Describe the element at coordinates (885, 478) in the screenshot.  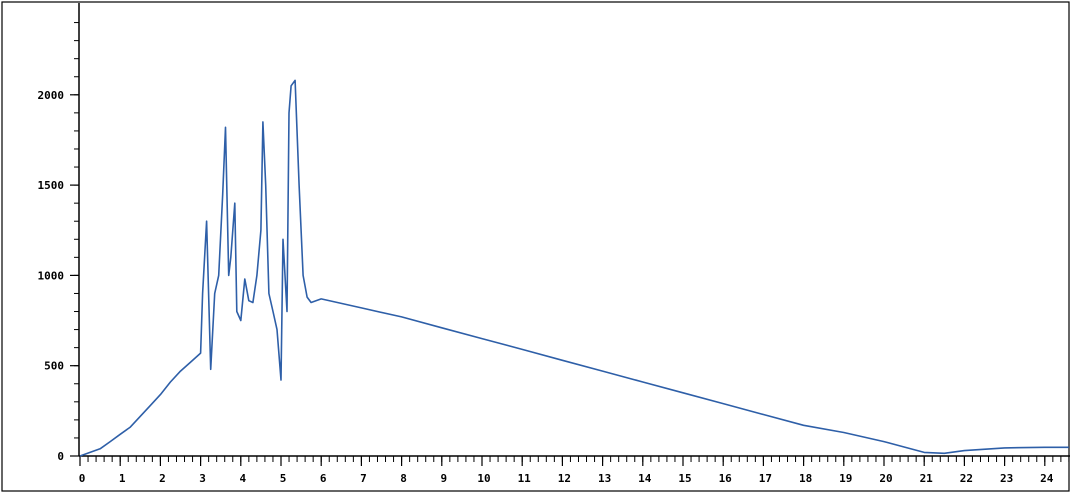
I see `x-tick-label: 20` at that location.